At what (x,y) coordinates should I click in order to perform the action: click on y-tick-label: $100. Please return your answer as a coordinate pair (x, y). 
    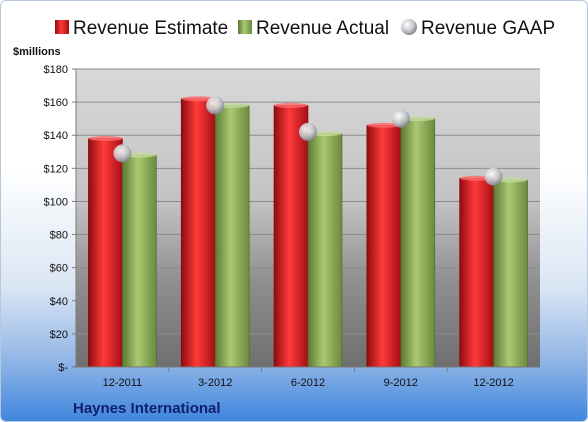
    Looking at the image, I should click on (56, 202).